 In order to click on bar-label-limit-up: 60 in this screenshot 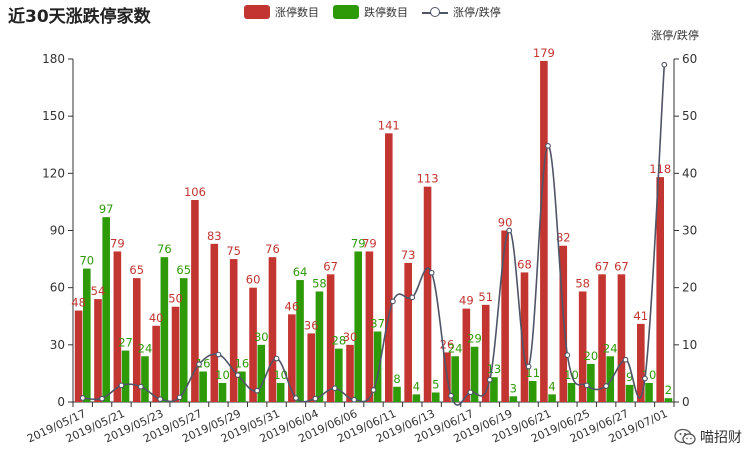, I will do `click(253, 280)`.